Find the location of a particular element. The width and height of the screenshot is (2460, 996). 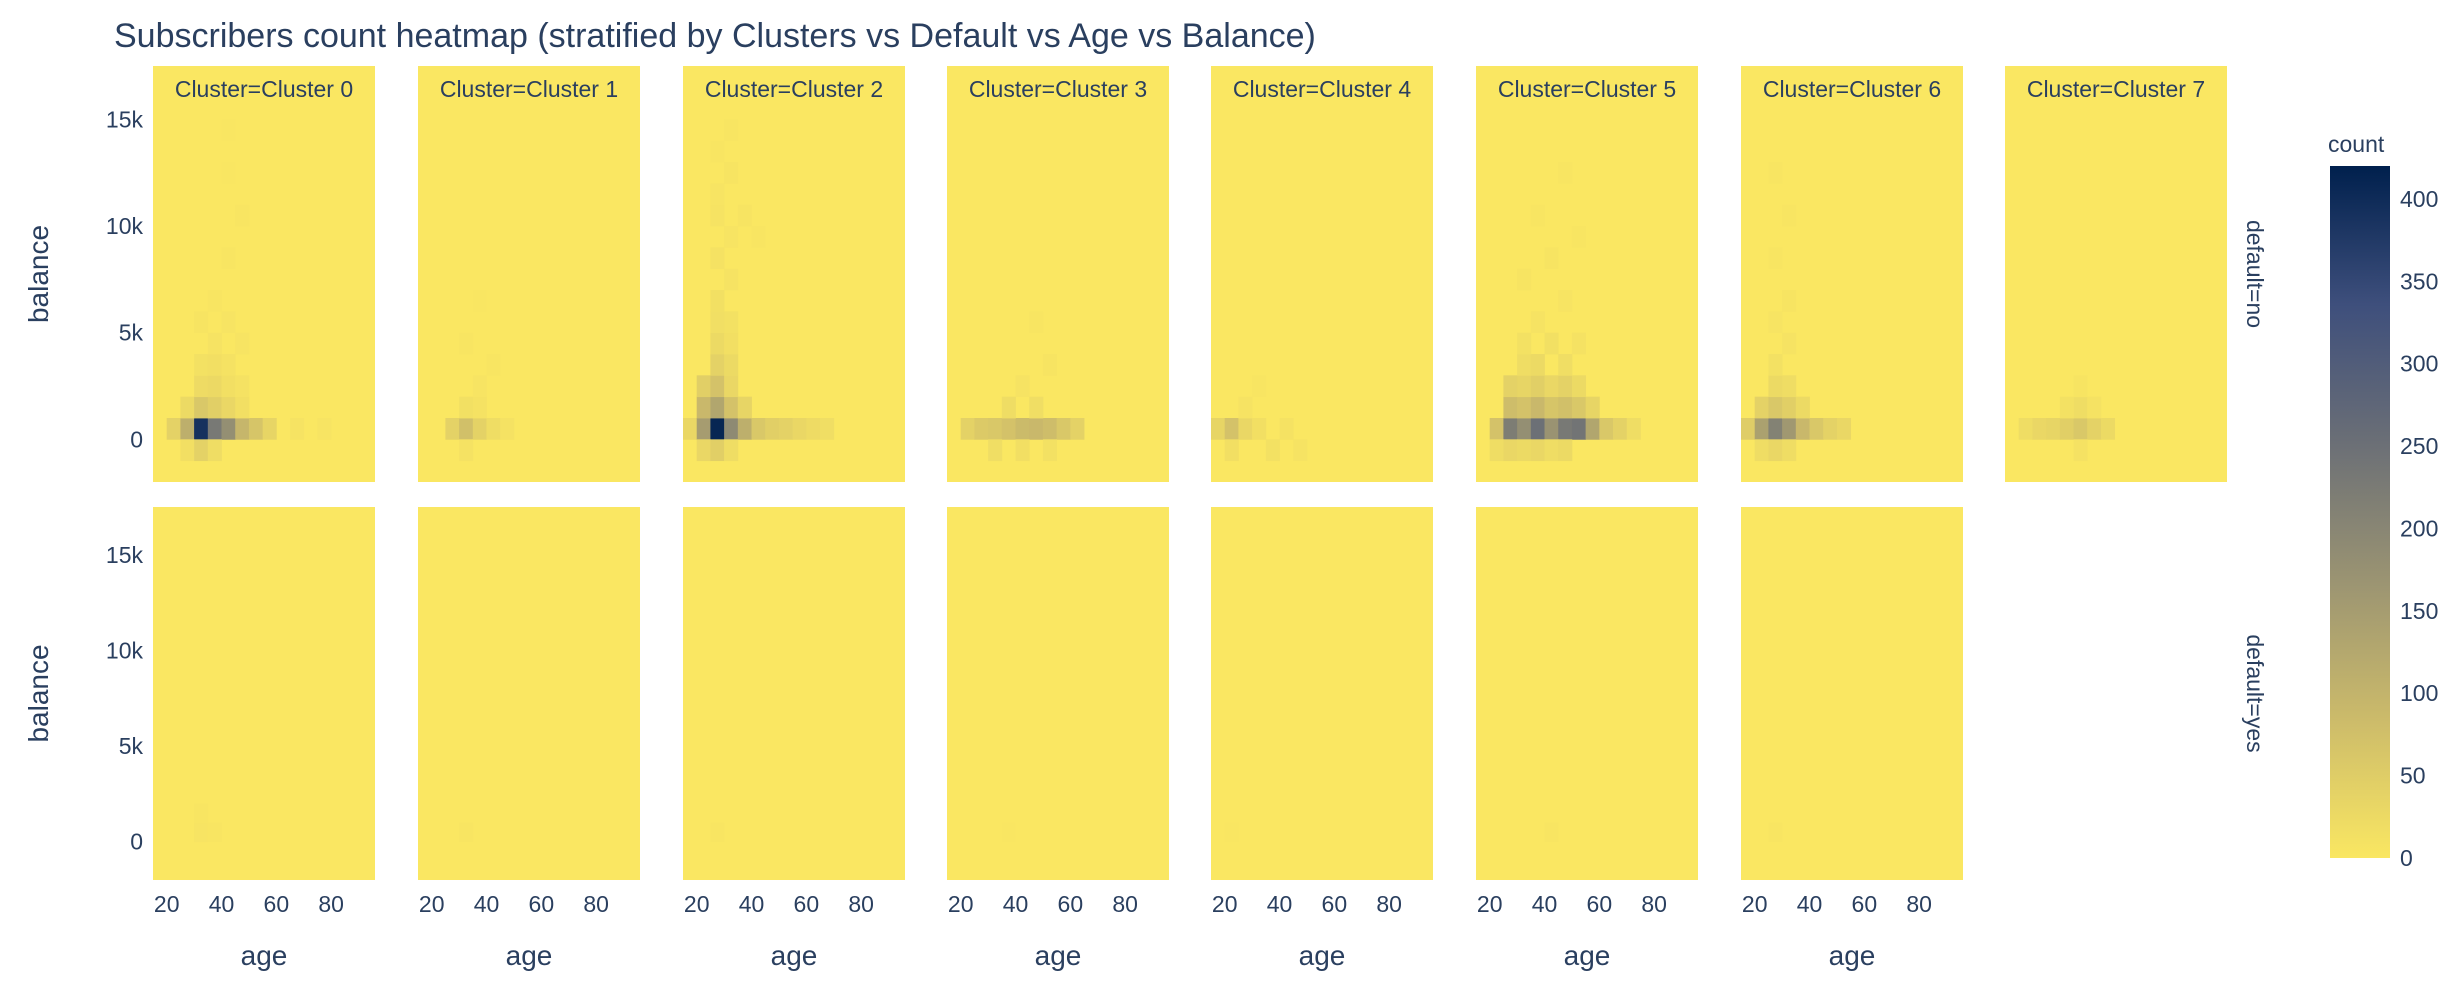

facet-title: Cluster=Cluster 0 is located at coordinates (264, 89).